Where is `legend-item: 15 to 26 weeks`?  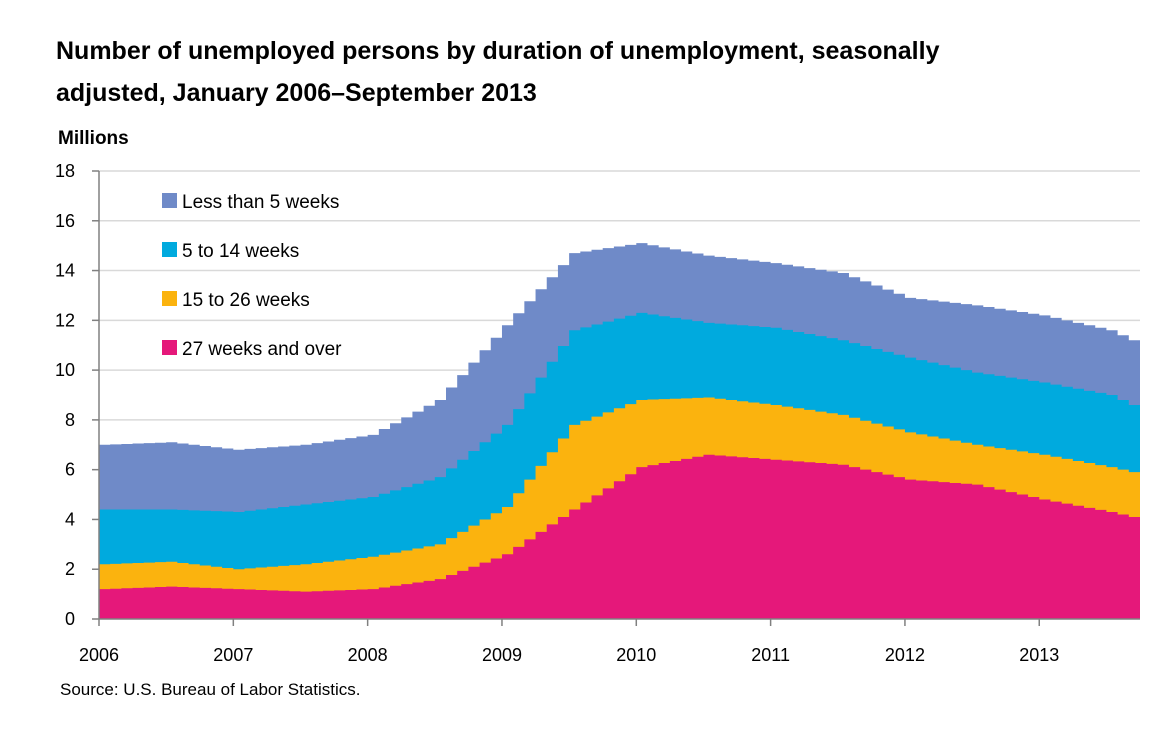 legend-item: 15 to 26 weeks is located at coordinates (236, 300).